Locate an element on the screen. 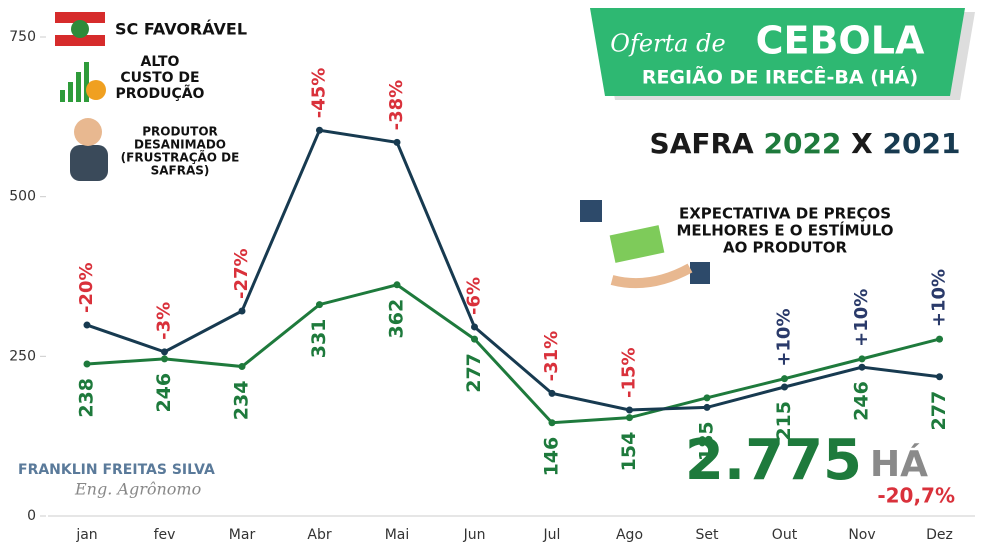  change-label: -27% is located at coordinates (241, 273).